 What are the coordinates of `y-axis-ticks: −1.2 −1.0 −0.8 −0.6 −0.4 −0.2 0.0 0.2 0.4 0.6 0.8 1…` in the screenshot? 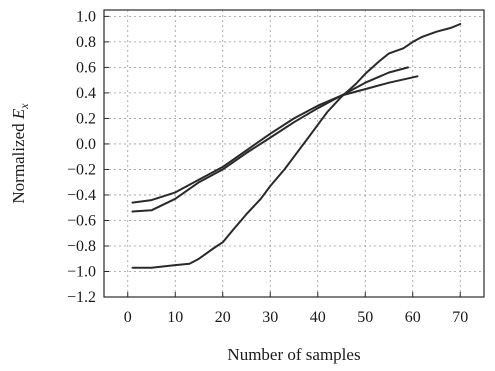 It's located at (88, 157).